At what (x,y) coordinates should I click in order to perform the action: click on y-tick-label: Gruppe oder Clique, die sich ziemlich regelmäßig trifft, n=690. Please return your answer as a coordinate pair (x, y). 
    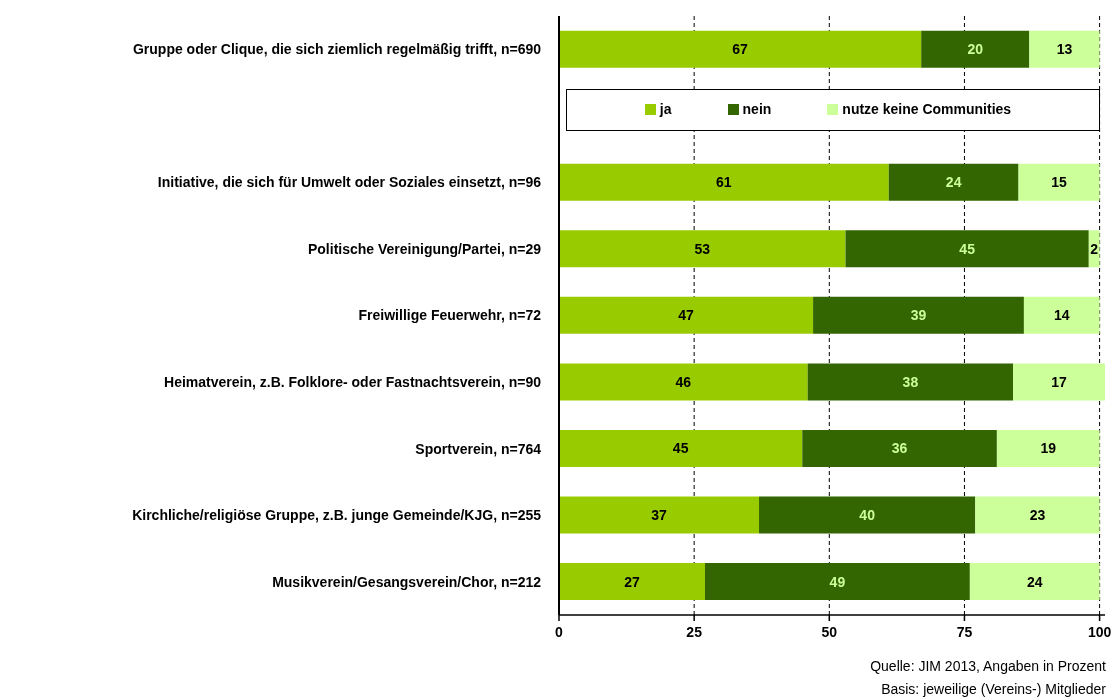
    Looking at the image, I should click on (337, 49).